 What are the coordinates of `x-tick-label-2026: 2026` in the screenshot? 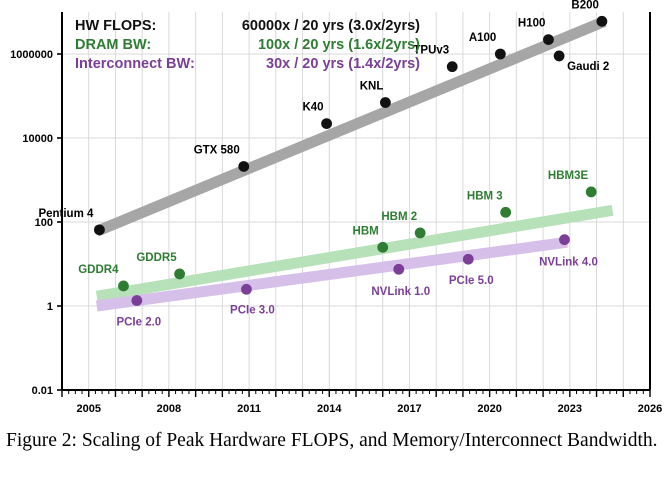 It's located at (650, 409).